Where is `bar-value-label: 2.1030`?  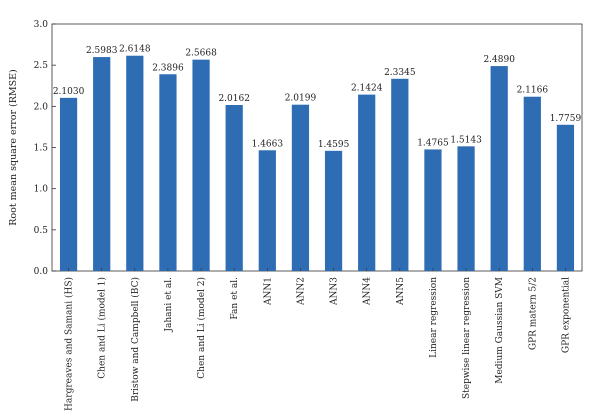 bar-value-label: 2.1030 is located at coordinates (69, 92).